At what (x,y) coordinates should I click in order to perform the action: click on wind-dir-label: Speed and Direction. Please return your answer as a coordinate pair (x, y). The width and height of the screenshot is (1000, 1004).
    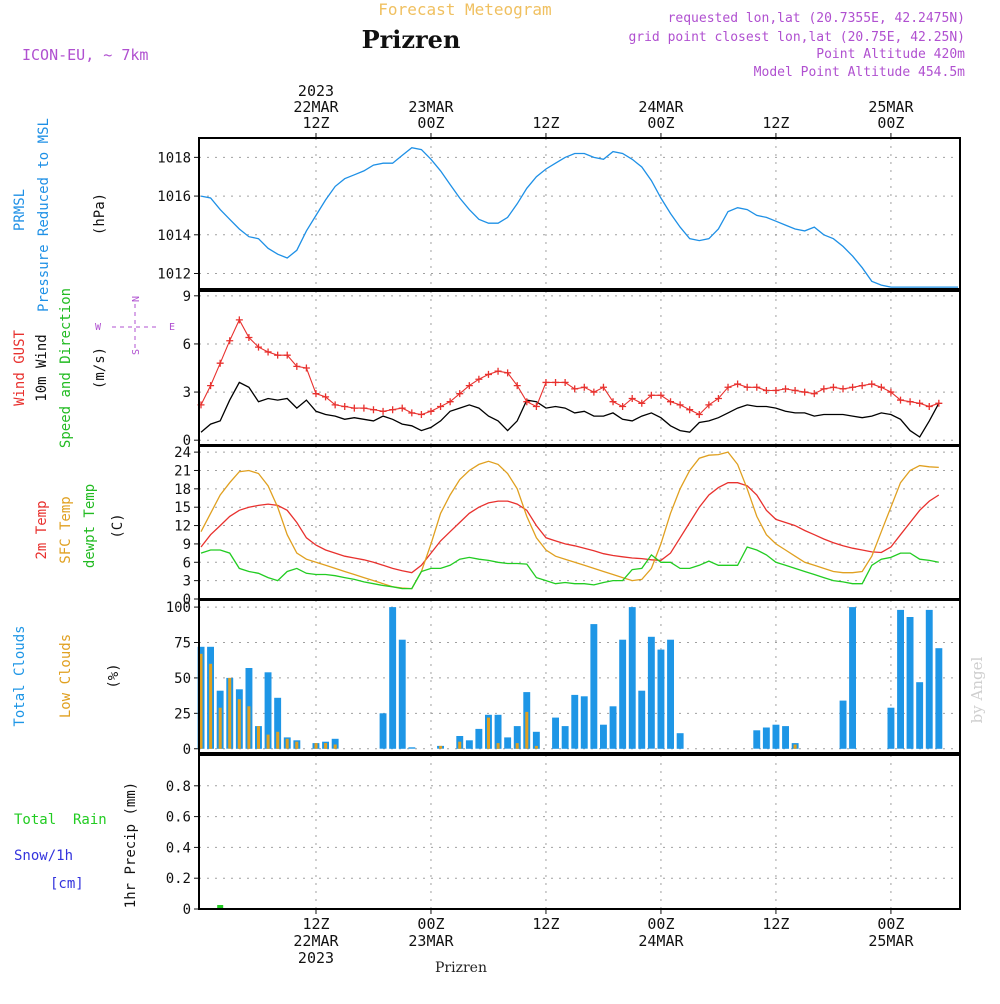
    Looking at the image, I should click on (66, 368).